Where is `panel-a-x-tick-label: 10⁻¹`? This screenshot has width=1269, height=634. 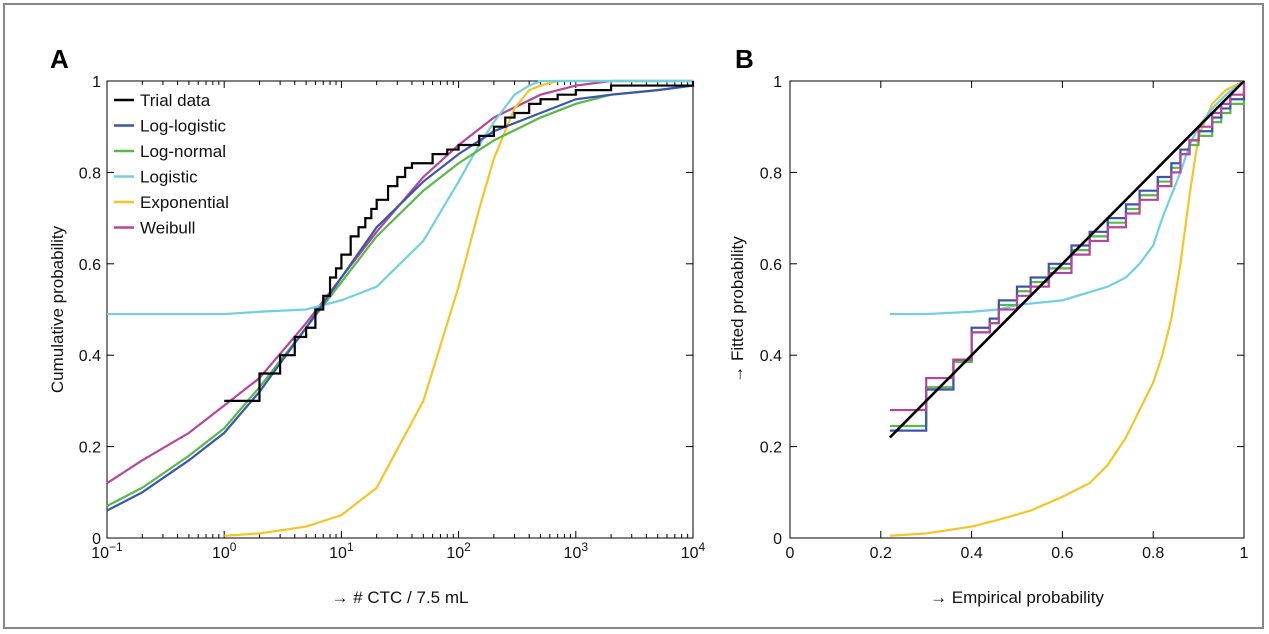 panel-a-x-tick-label: 10⁻¹ is located at coordinates (107, 551).